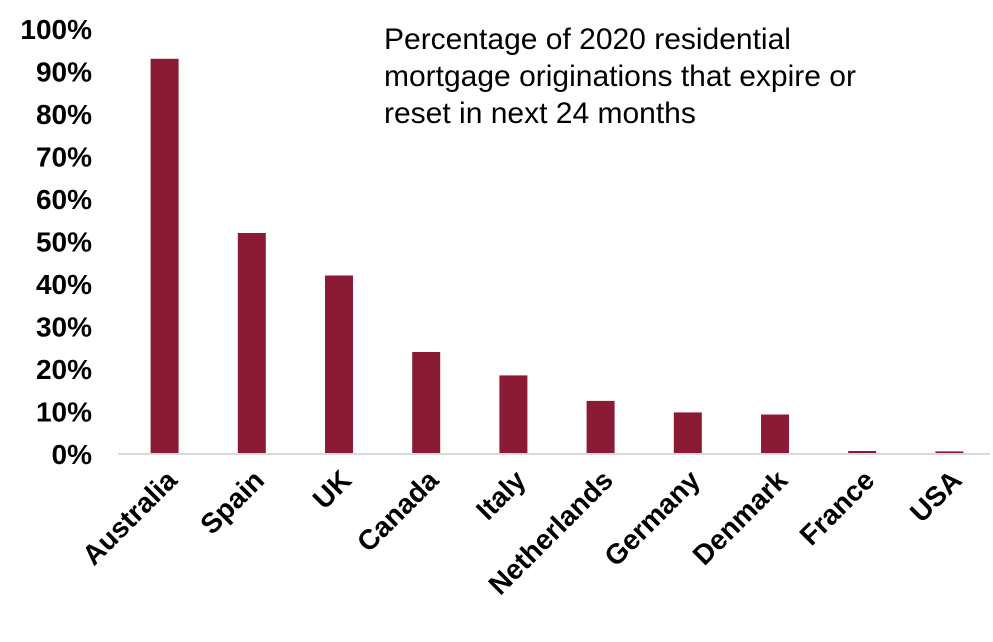  I want to click on x-tick-label: Denmark, so click(740, 517).